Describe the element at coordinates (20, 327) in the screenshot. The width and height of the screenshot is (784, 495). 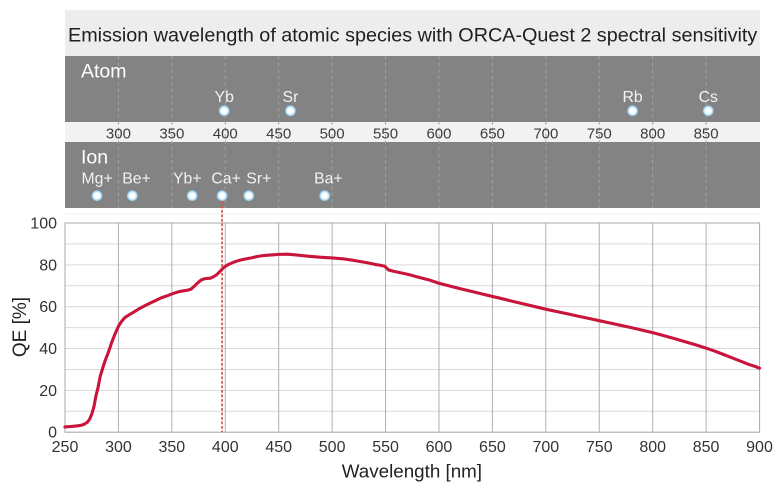
I see `svg-text: QE [%]` at that location.